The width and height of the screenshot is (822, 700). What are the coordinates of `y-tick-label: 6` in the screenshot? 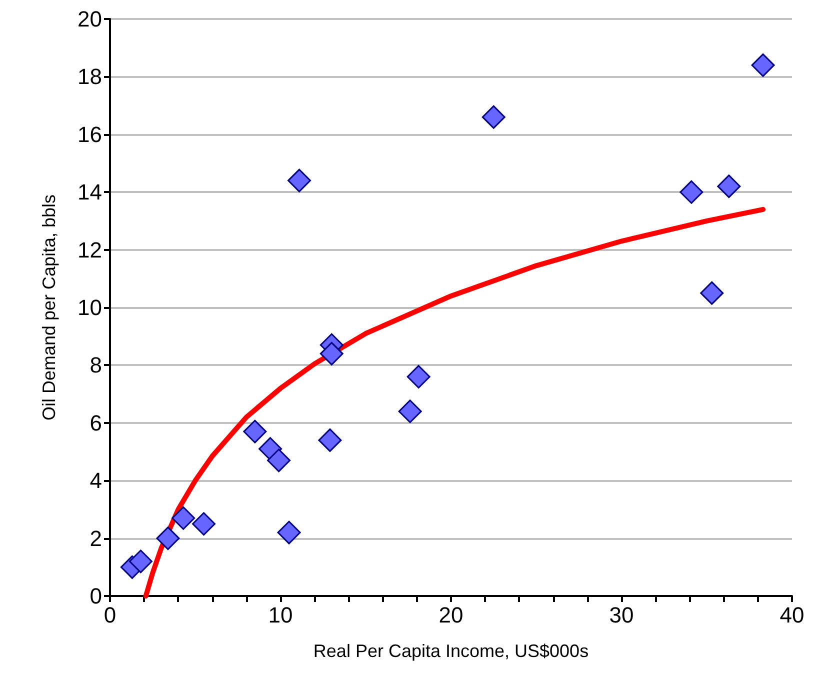 It's located at (96, 423).